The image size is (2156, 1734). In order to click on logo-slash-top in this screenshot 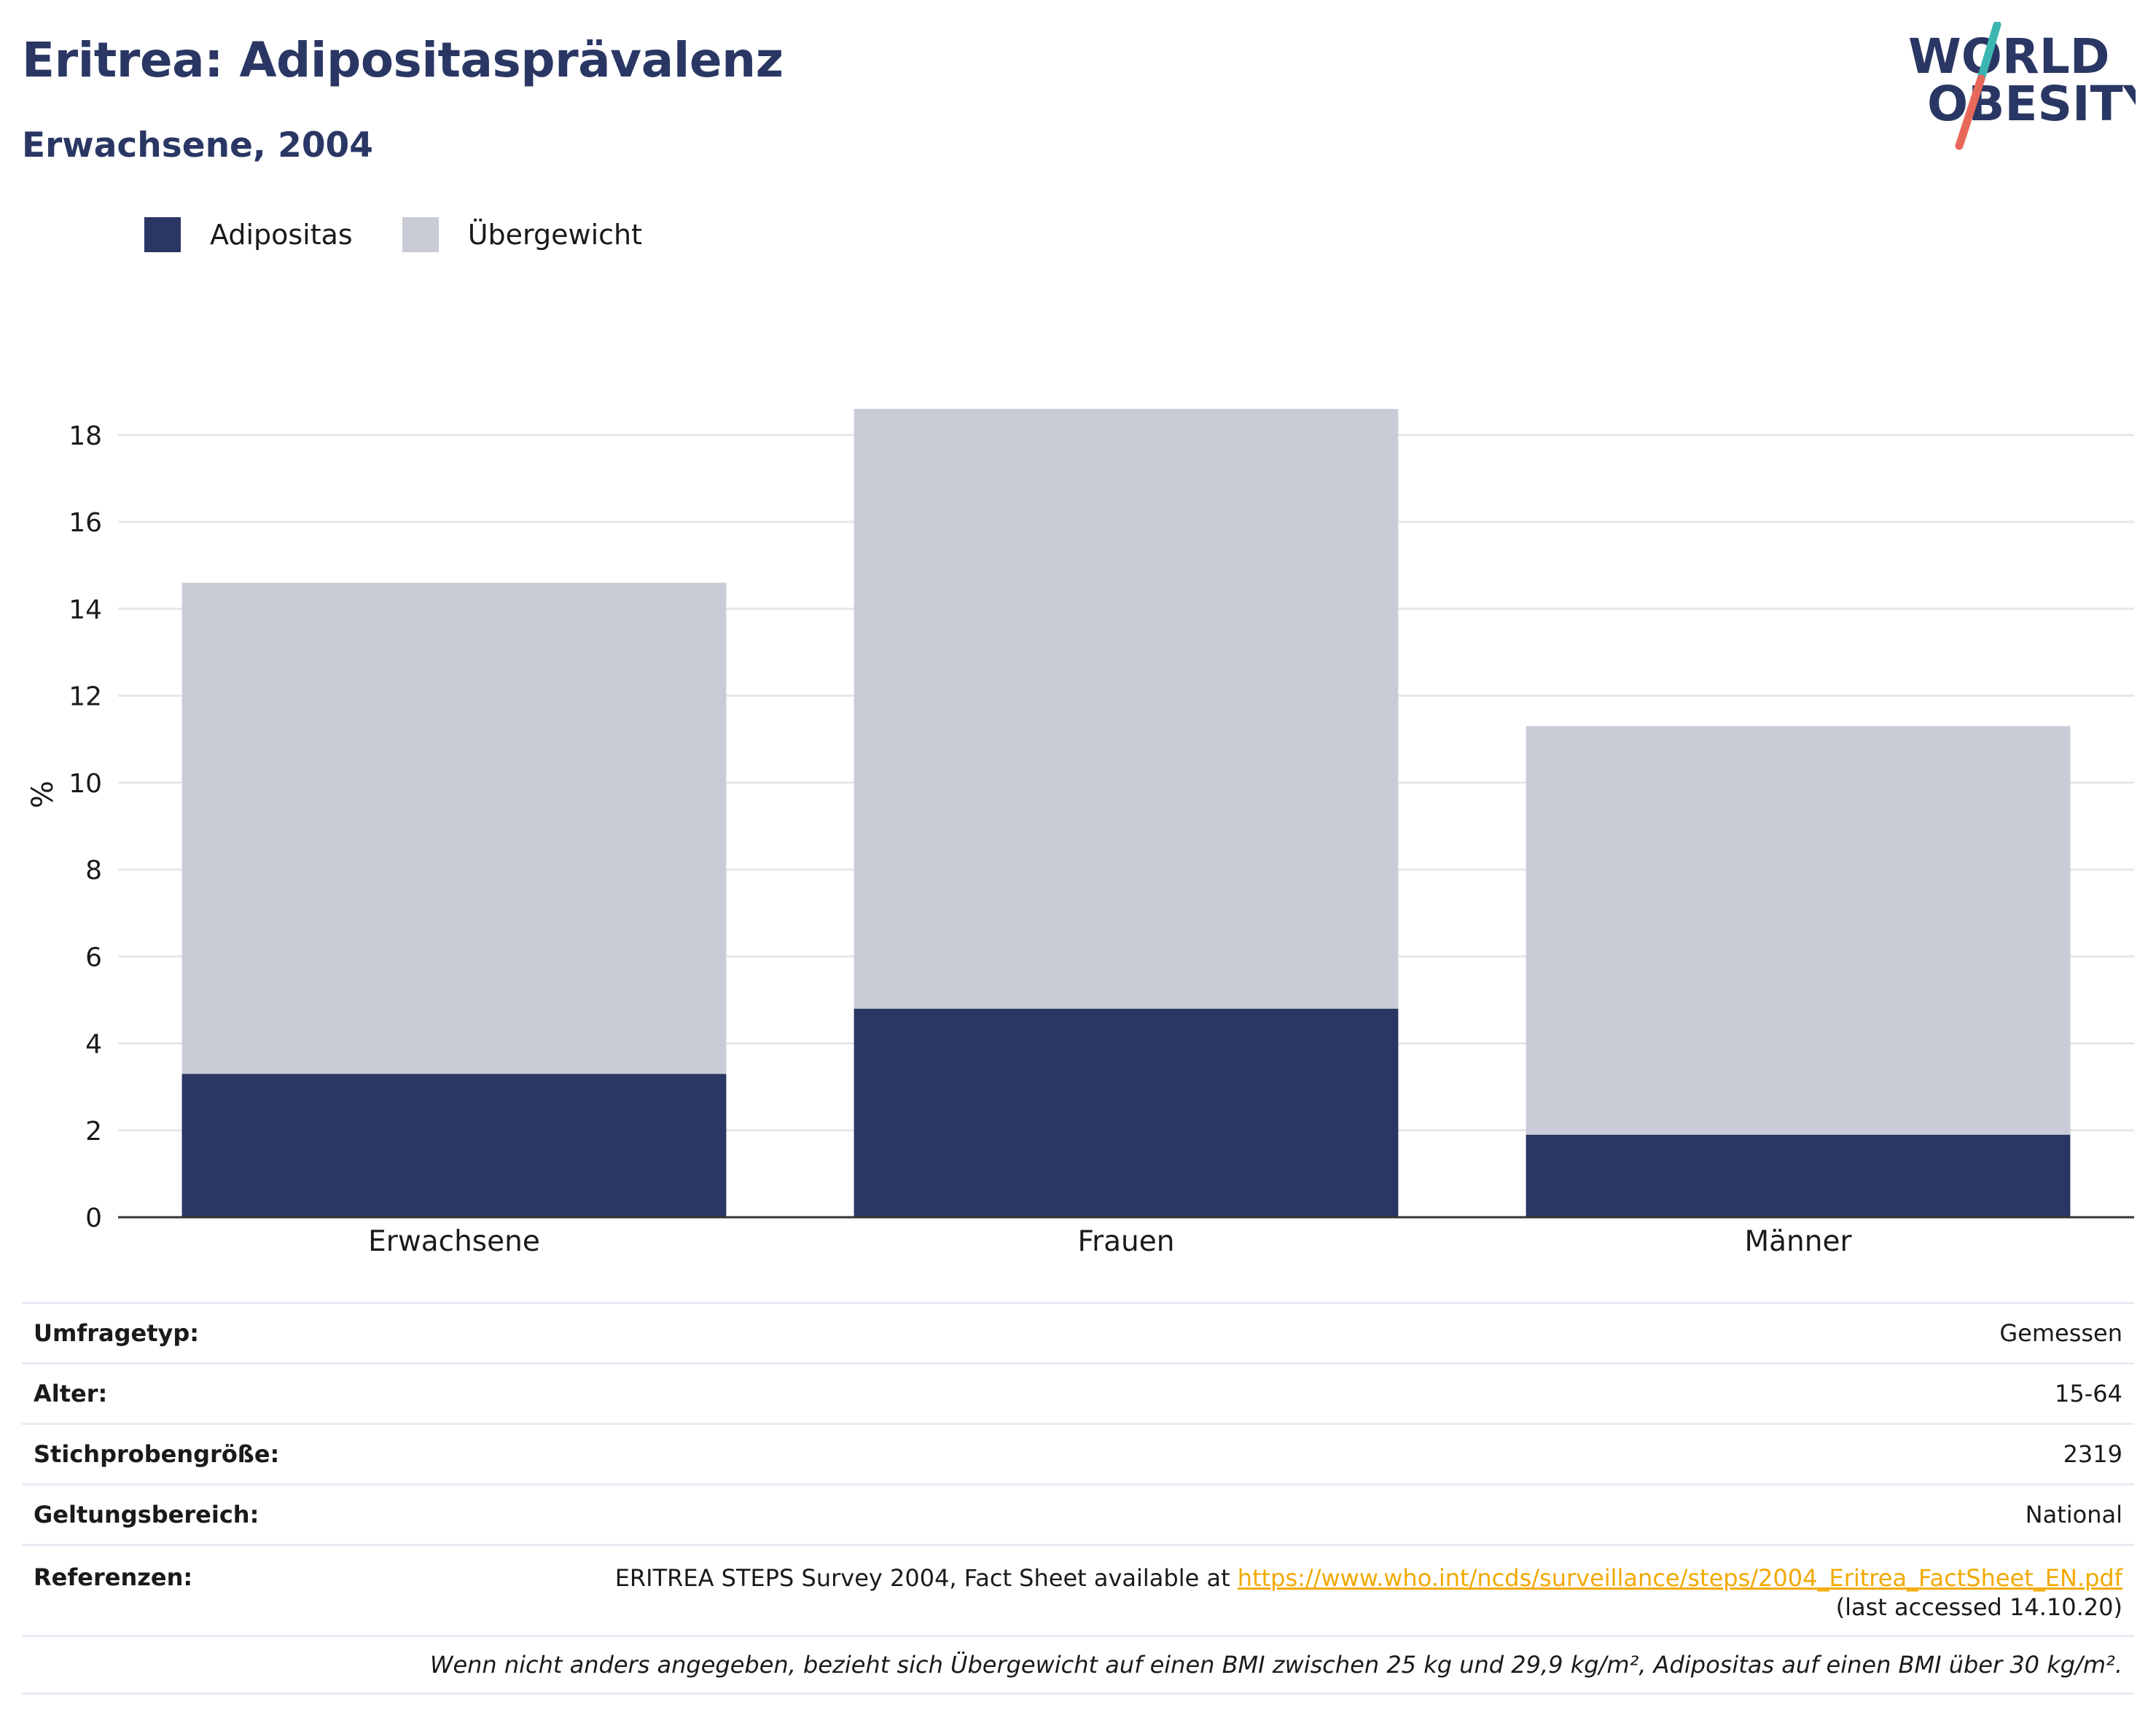, I will do `click(1989, 52)`.